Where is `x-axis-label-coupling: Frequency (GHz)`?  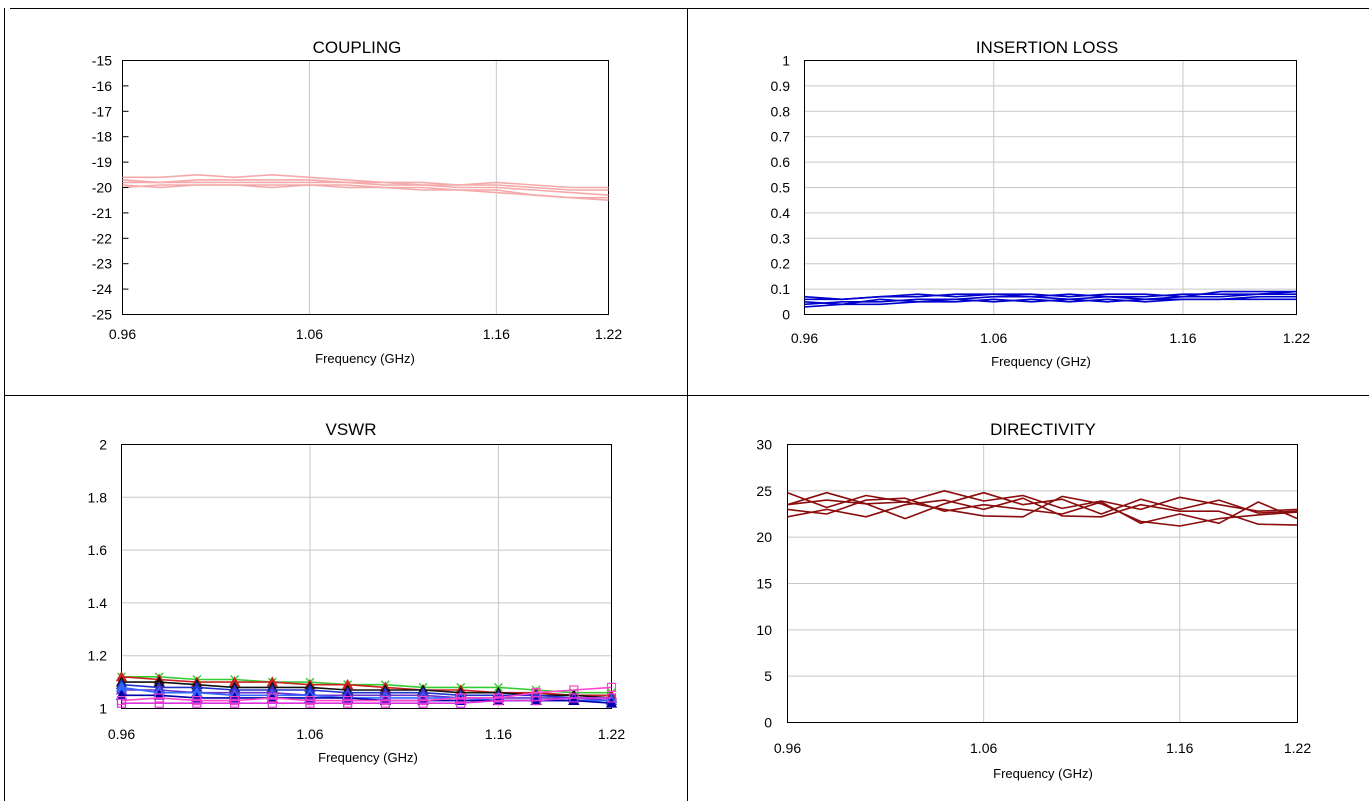 x-axis-label-coupling: Frequency (GHz) is located at coordinates (365, 358).